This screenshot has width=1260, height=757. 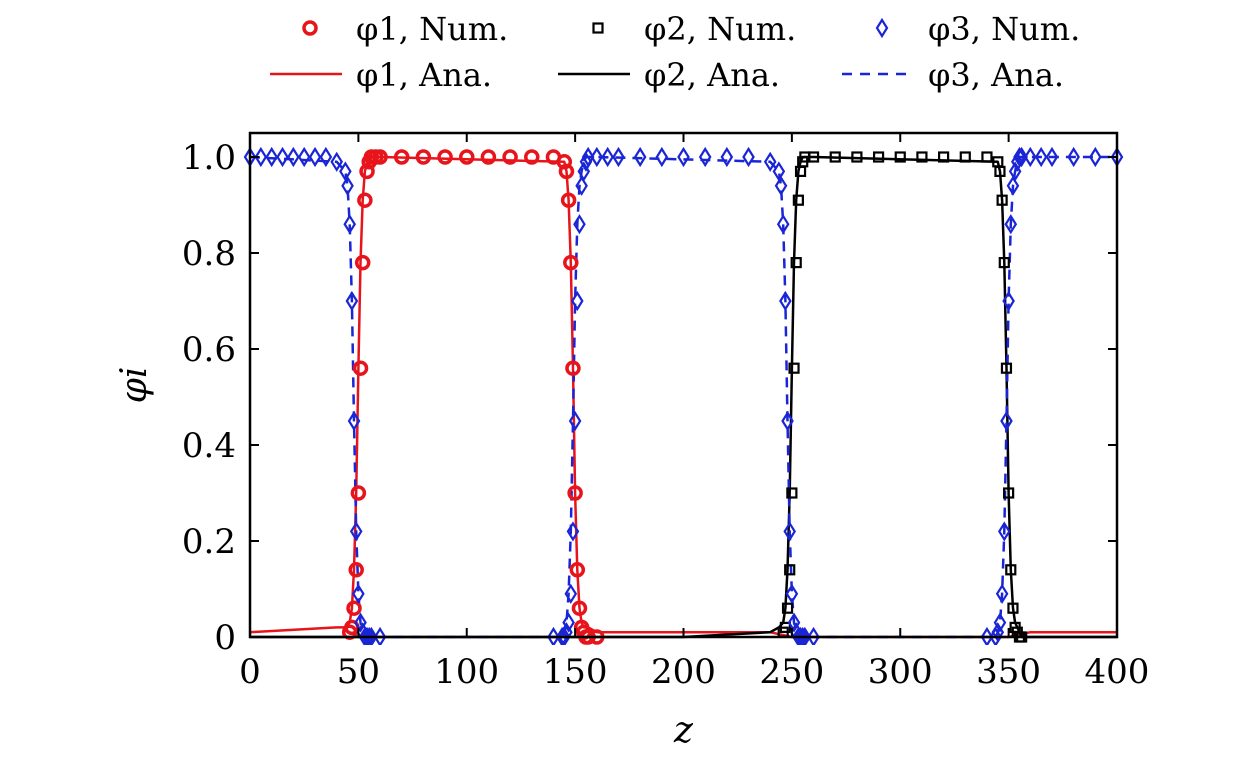 What do you see at coordinates (381, 75) in the screenshot?
I see `legend-item: φ1, Ana.` at bounding box center [381, 75].